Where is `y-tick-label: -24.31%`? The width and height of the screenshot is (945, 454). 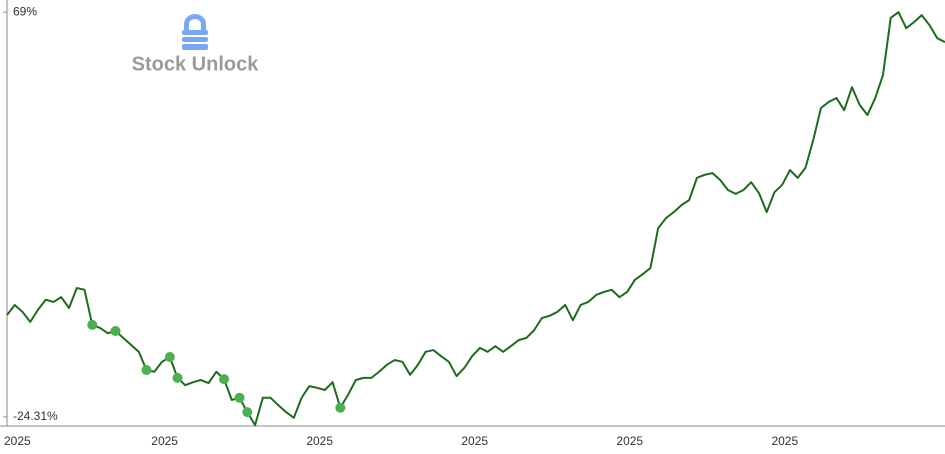
y-tick-label: -24.31% is located at coordinates (35, 416).